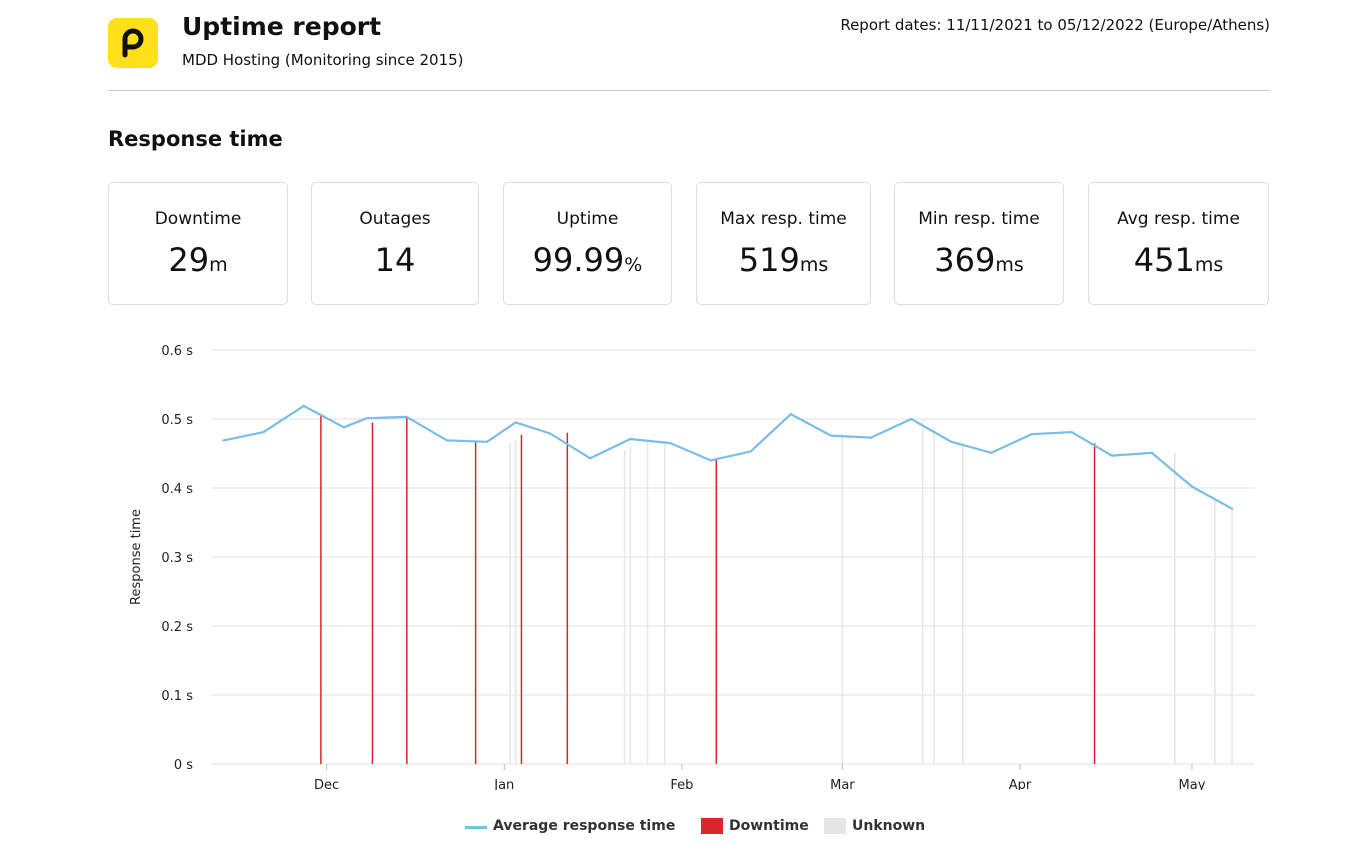 Image resolution: width=1364 pixels, height=850 pixels. What do you see at coordinates (783, 260) in the screenshot?
I see `stat-value: 519ms` at bounding box center [783, 260].